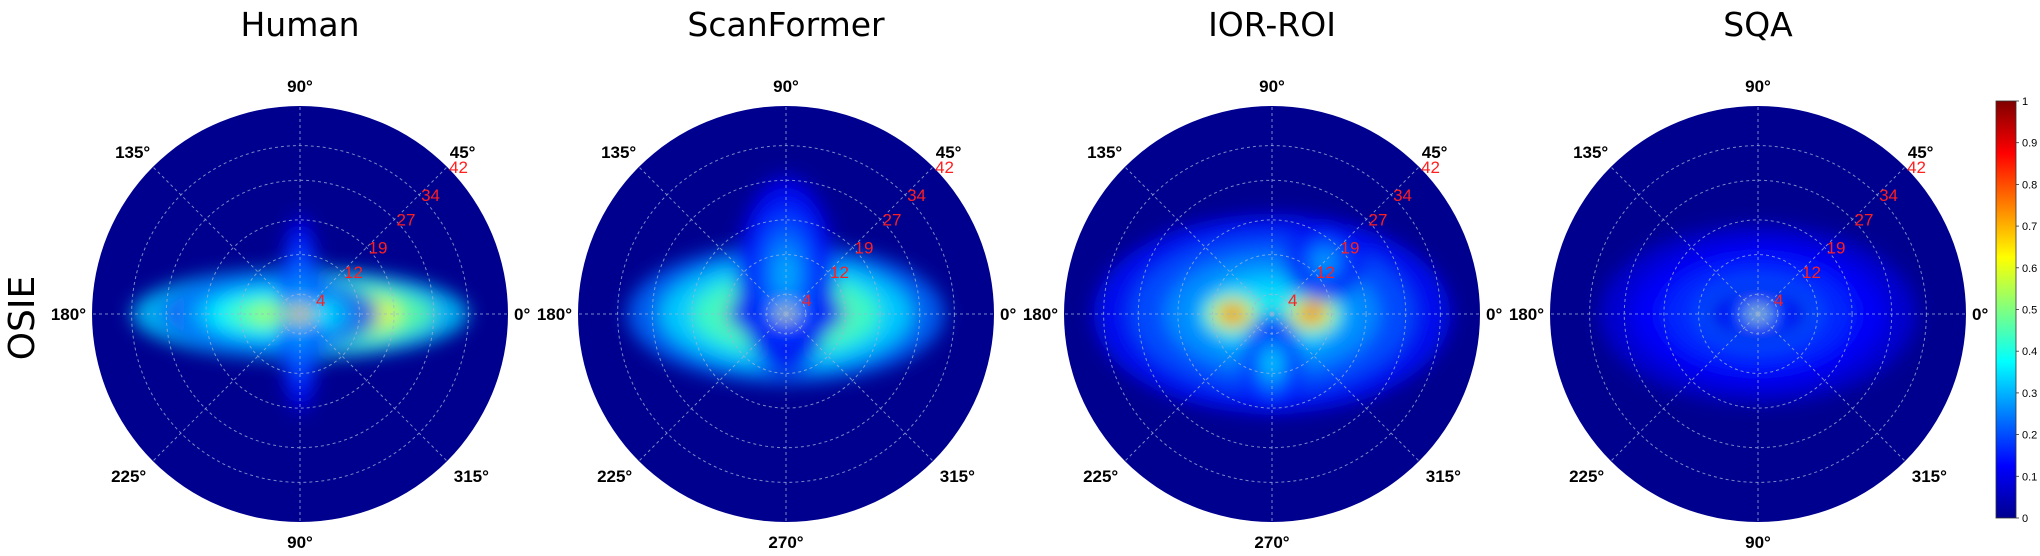 Image resolution: width=2040 pixels, height=556 pixels. I want to click on colorbar: 0 0.1 0.2 0.3 0.4 0.5 0.6 0.7 0.8 0.9 1, so click(2016, 310).